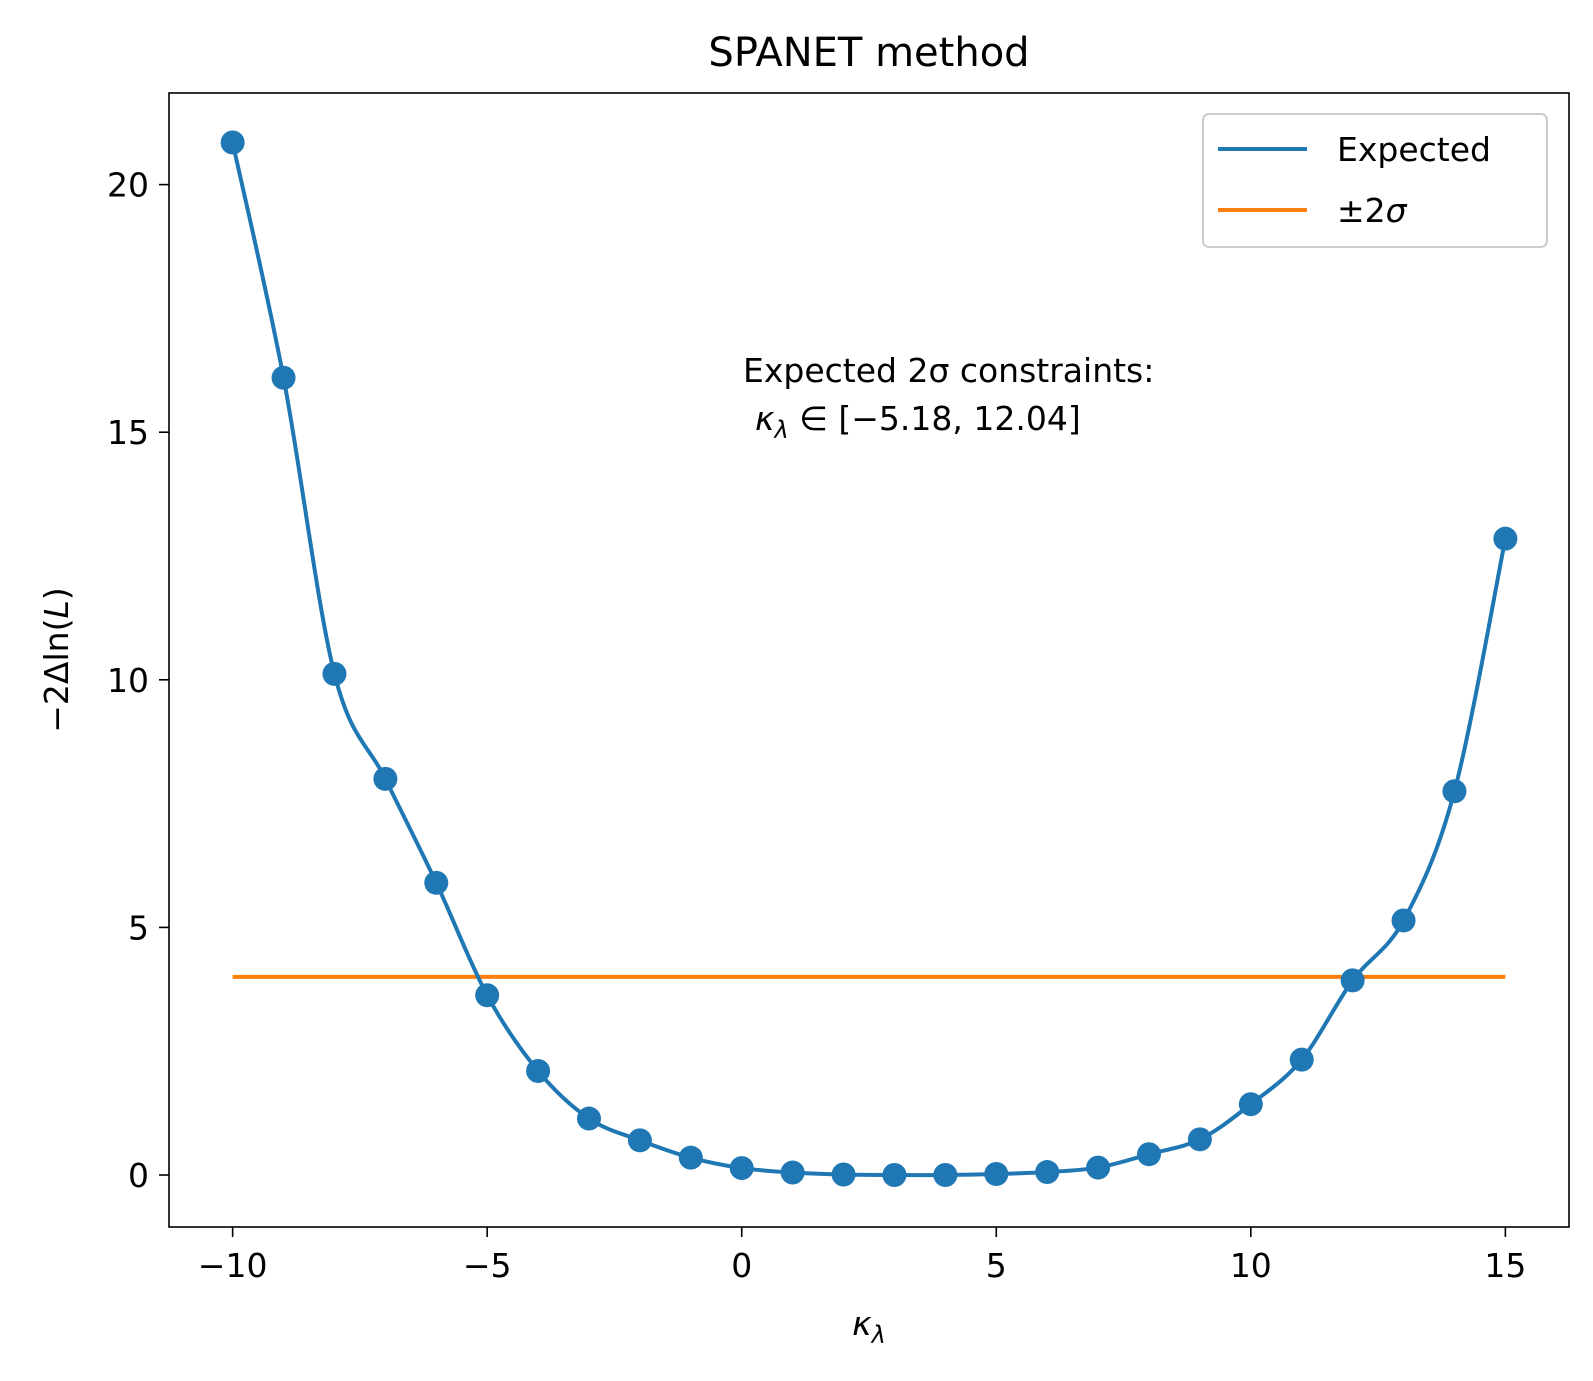 The image size is (1593, 1381). Describe the element at coordinates (868, 53) in the screenshot. I see `chart-title: SPANET method` at that location.